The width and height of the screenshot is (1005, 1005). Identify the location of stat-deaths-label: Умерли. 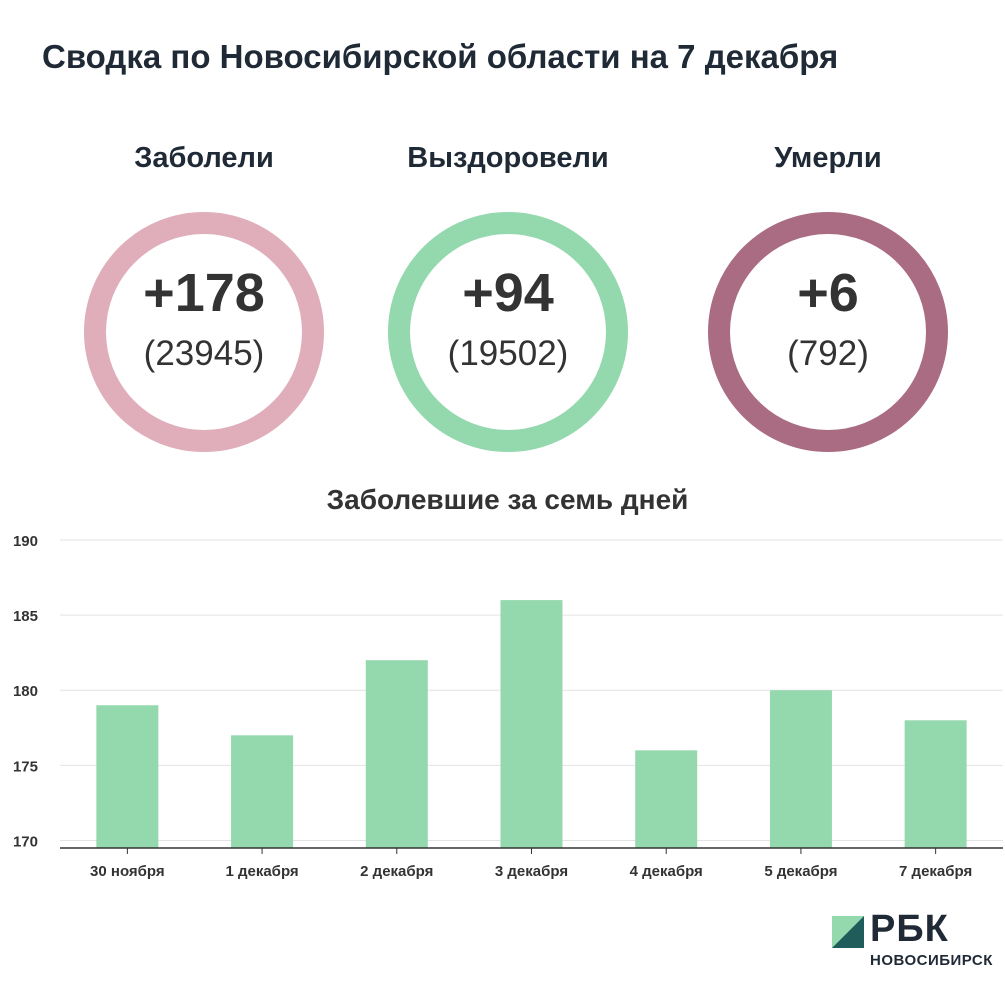
(828, 158).